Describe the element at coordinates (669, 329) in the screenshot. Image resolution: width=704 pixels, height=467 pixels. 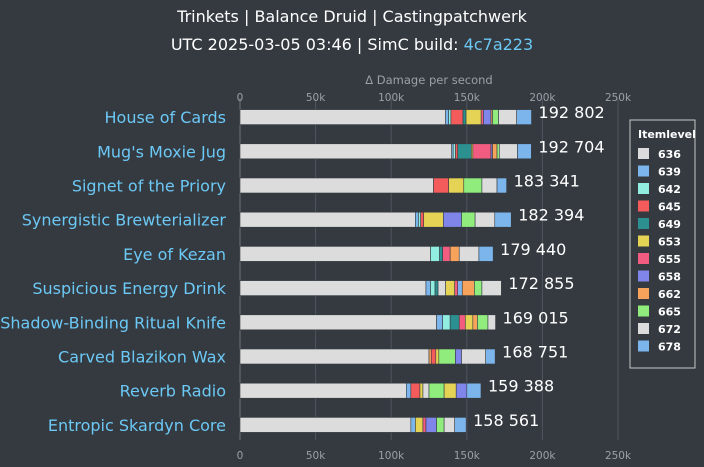
I see `legend-label: 672` at that location.